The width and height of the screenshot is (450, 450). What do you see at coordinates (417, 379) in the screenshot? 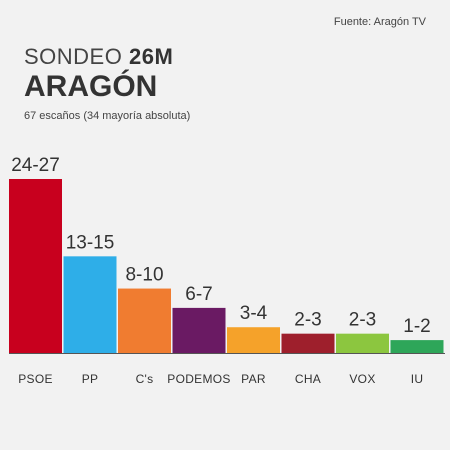
I see `category-label: IU` at bounding box center [417, 379].